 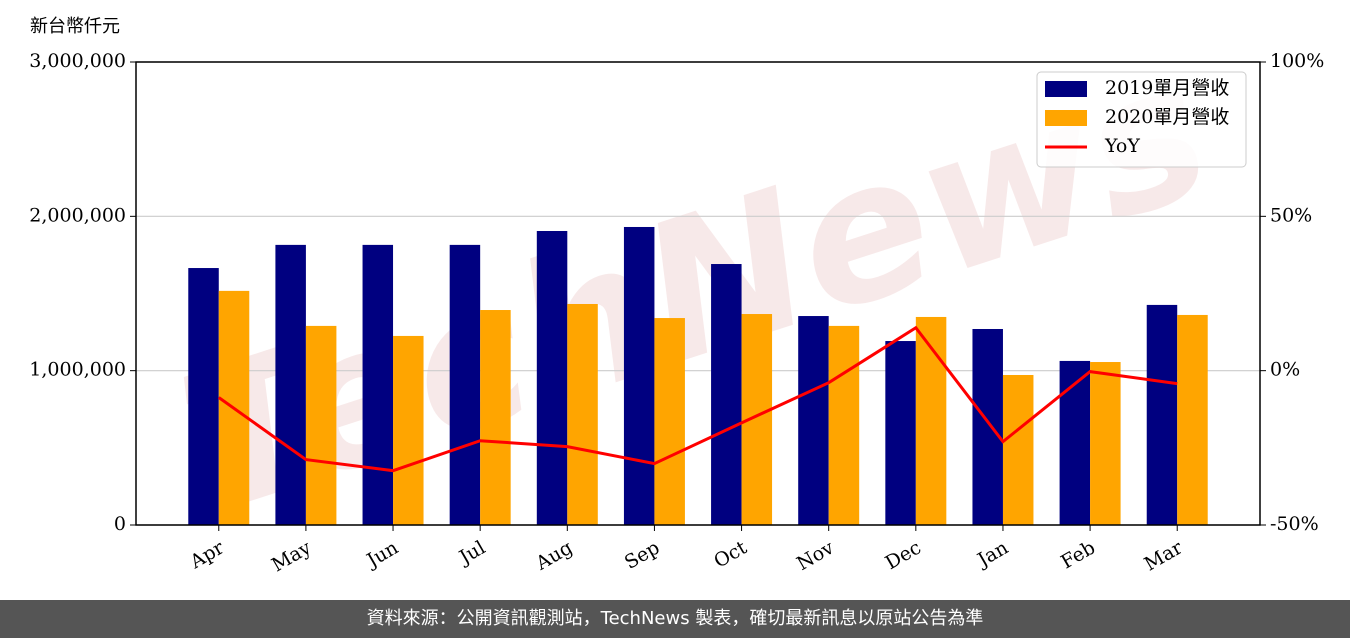 I want to click on x-tick-label: Aug, so click(x=553, y=556).